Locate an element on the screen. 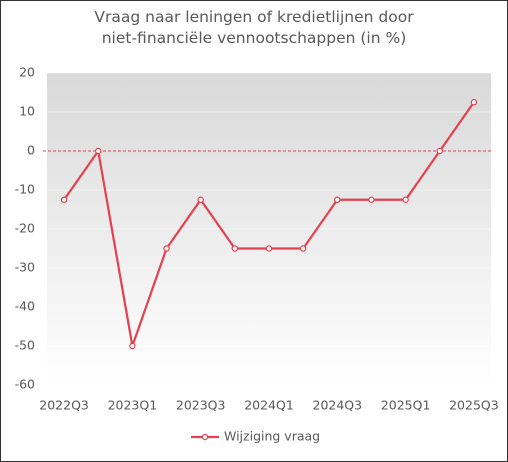 The height and width of the screenshot is (462, 508). y-tick-label: -50 is located at coordinates (25, 345).